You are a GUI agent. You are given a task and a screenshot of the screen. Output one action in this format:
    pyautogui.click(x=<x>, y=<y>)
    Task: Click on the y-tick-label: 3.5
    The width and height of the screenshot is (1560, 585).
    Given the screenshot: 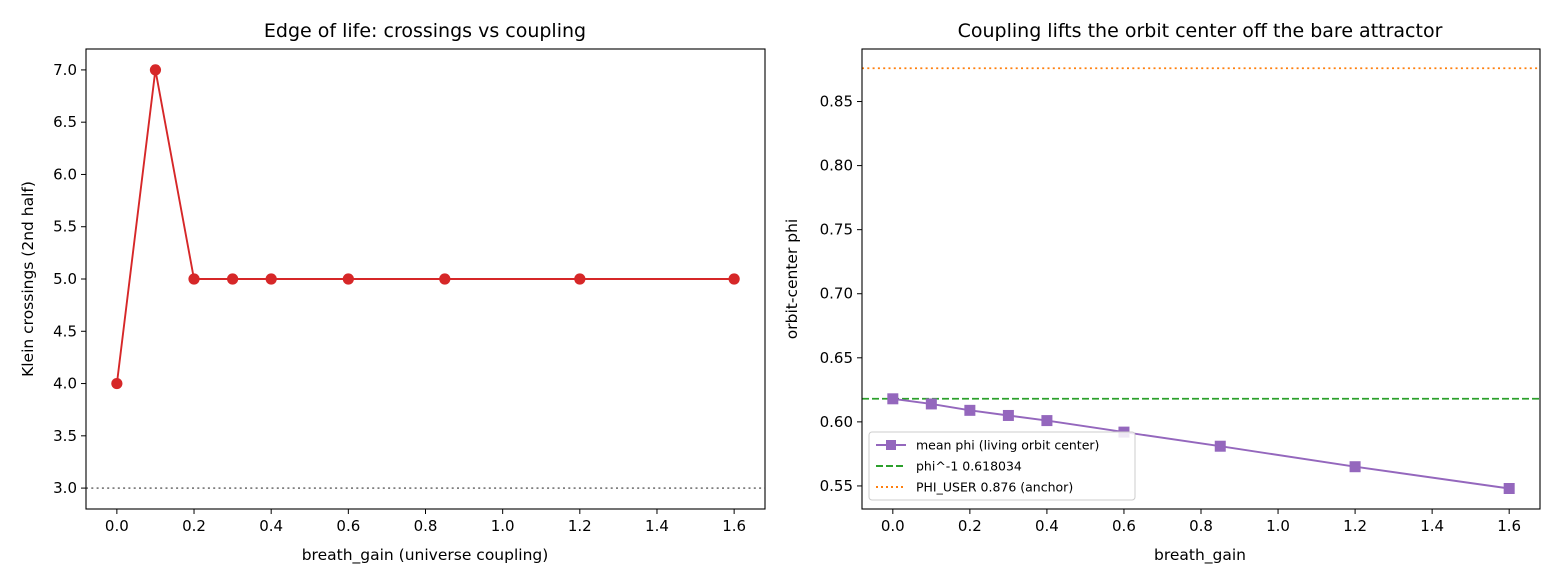 What is the action you would take?
    pyautogui.click(x=65, y=436)
    